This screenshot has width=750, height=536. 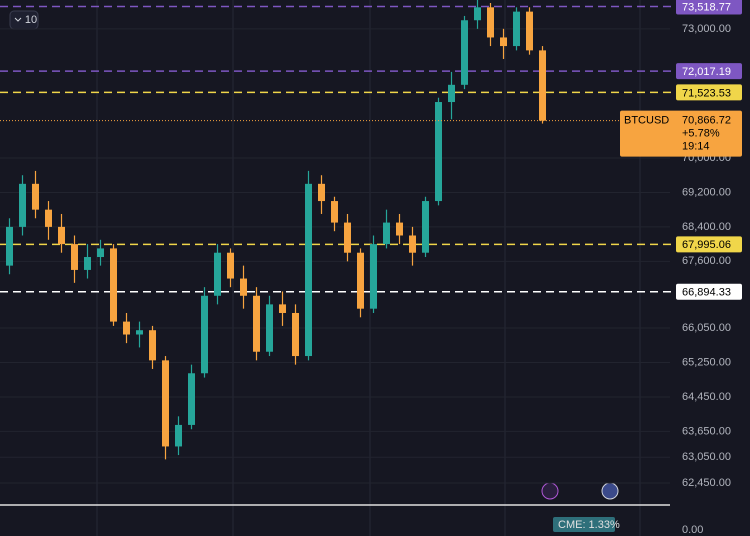 What do you see at coordinates (706, 293) in the screenshot?
I see `price-tag-label: 66,894.33` at bounding box center [706, 293].